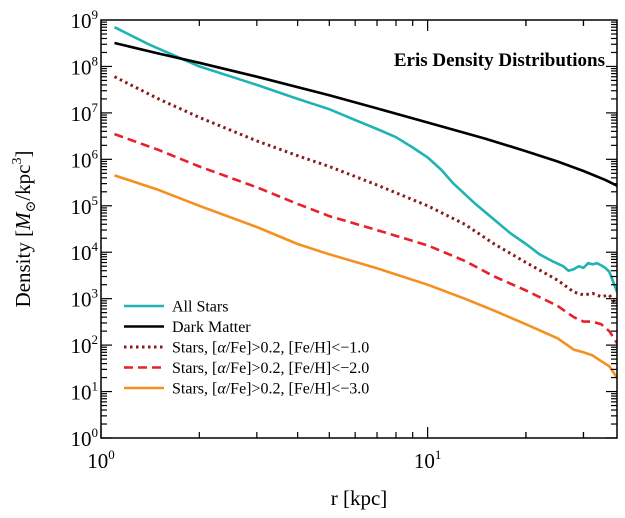 Image resolution: width=625 pixels, height=518 pixels. I want to click on y-tick-label: 10³, so click(85, 299).